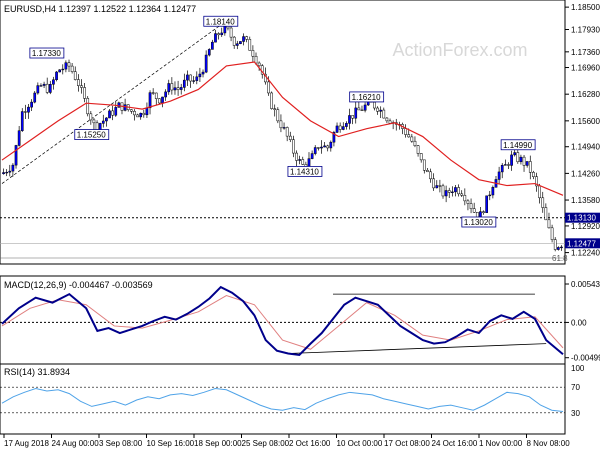  I want to click on price-tick-label: 1.13580, so click(585, 200).